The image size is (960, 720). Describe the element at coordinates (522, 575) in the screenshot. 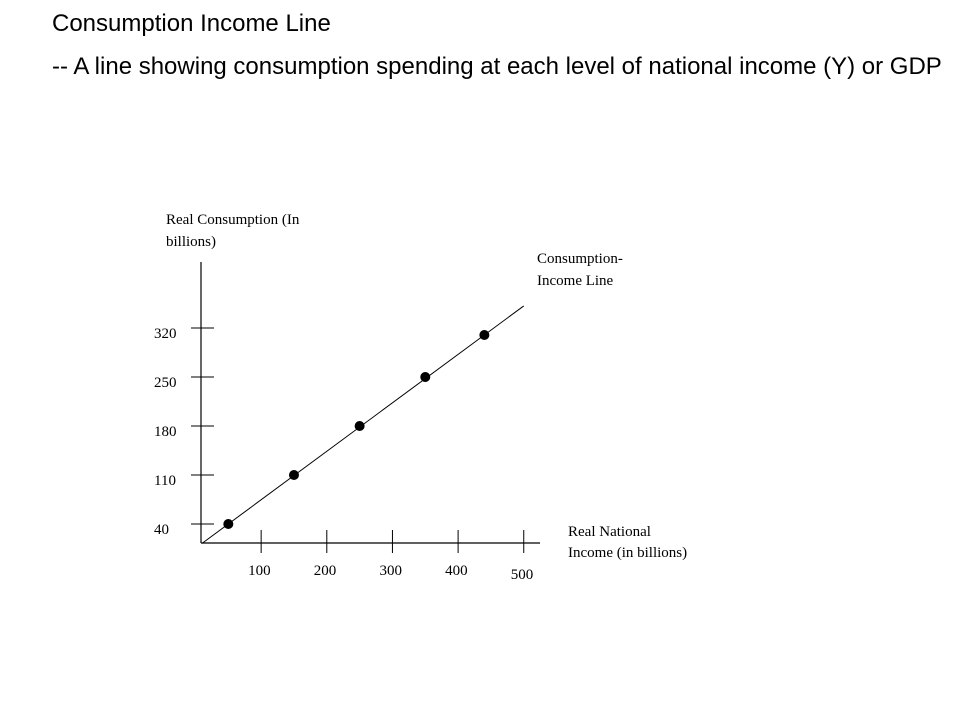

I see `x-tick-label-500: 500` at that location.